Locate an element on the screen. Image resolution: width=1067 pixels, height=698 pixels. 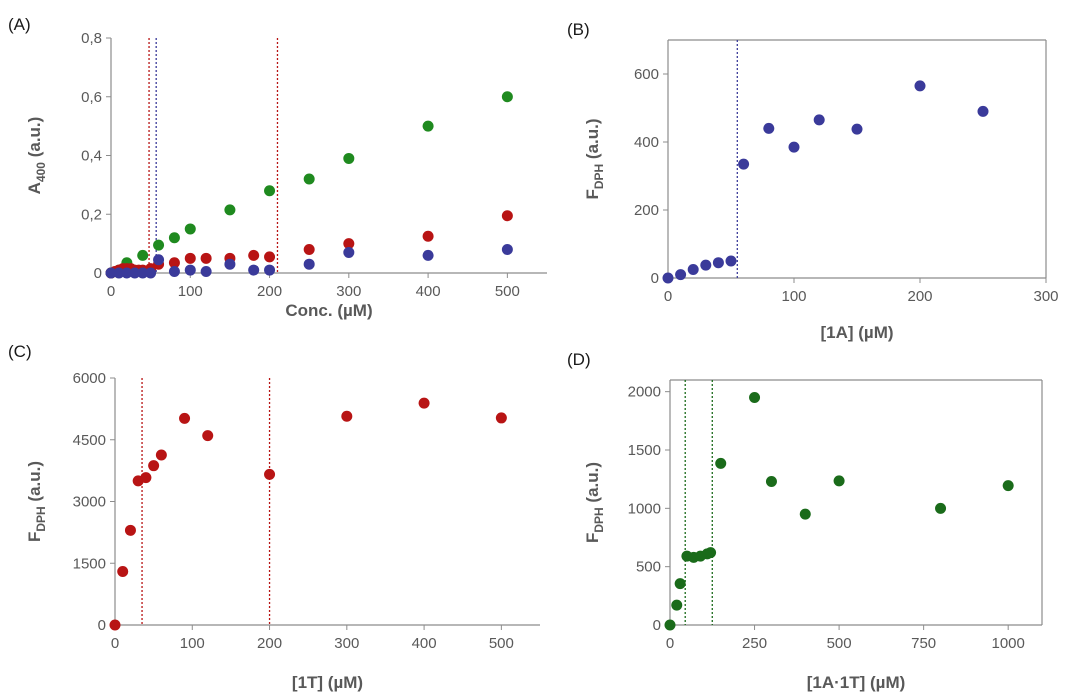
x-tick-label: 250 is located at coordinates (754, 643).